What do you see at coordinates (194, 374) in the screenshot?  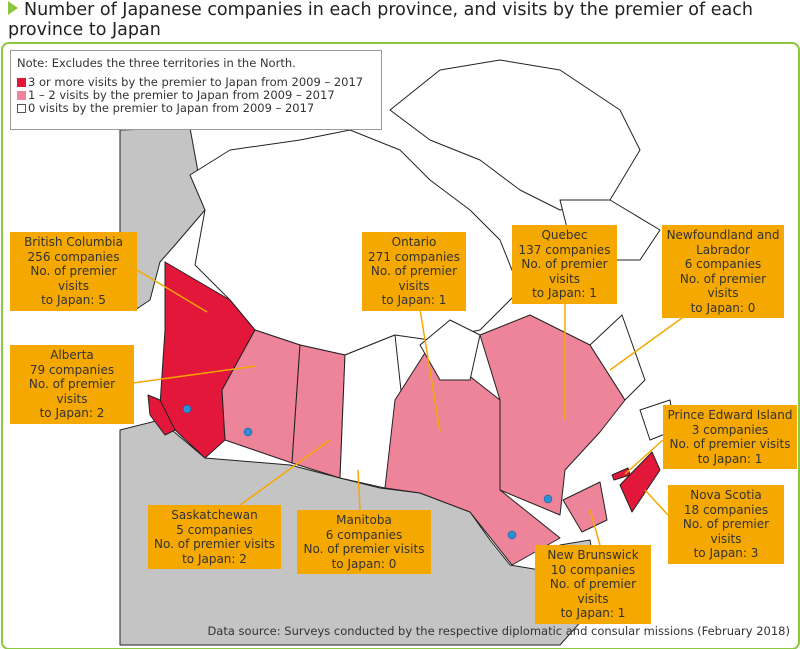 I see `leader-alberta` at bounding box center [194, 374].